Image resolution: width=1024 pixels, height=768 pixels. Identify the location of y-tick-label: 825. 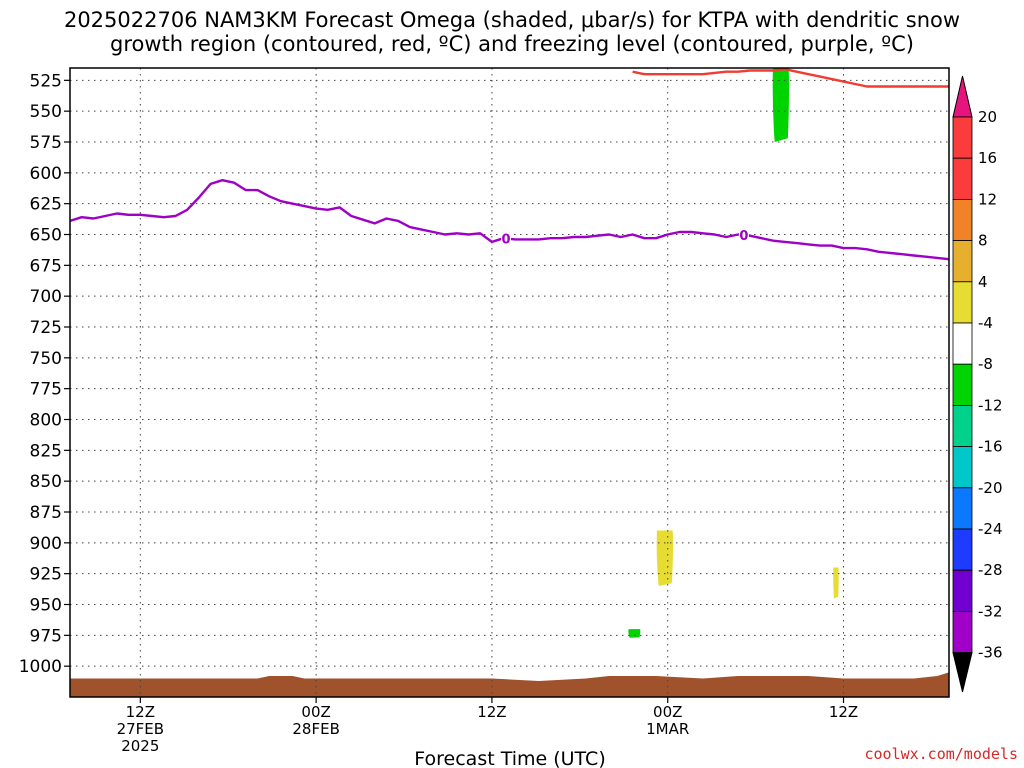
(46, 451).